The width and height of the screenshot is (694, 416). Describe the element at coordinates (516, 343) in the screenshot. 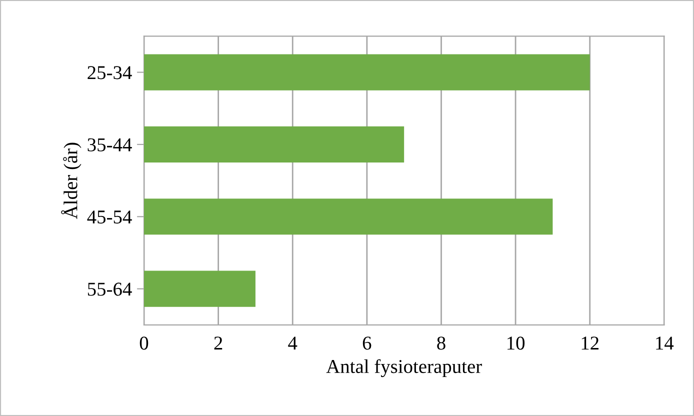

I see `x-tick-label: 10` at that location.